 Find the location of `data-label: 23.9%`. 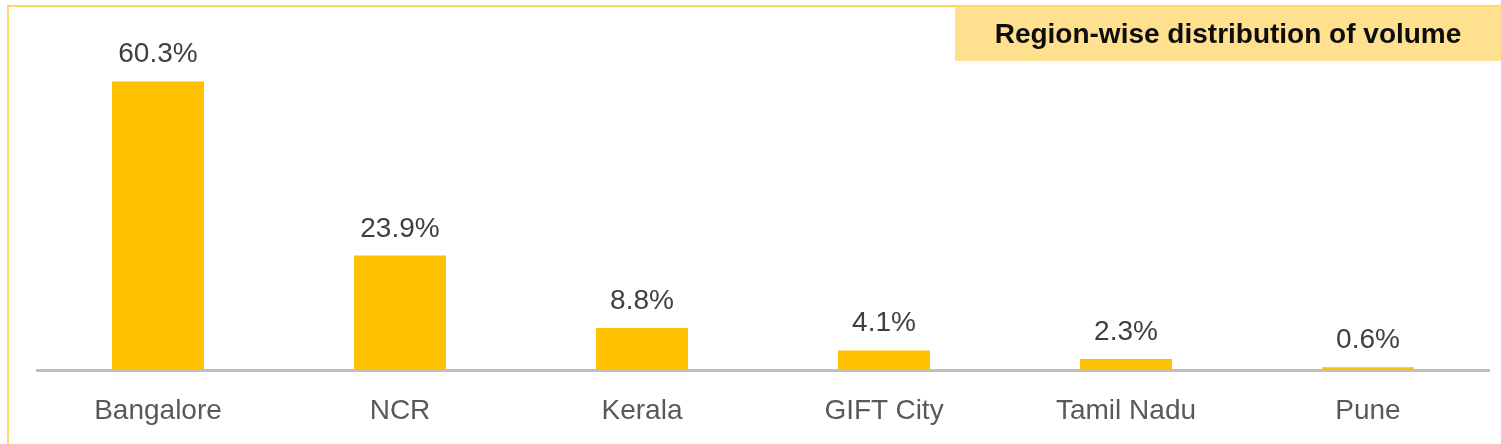

data-label: 23.9% is located at coordinates (400, 227).